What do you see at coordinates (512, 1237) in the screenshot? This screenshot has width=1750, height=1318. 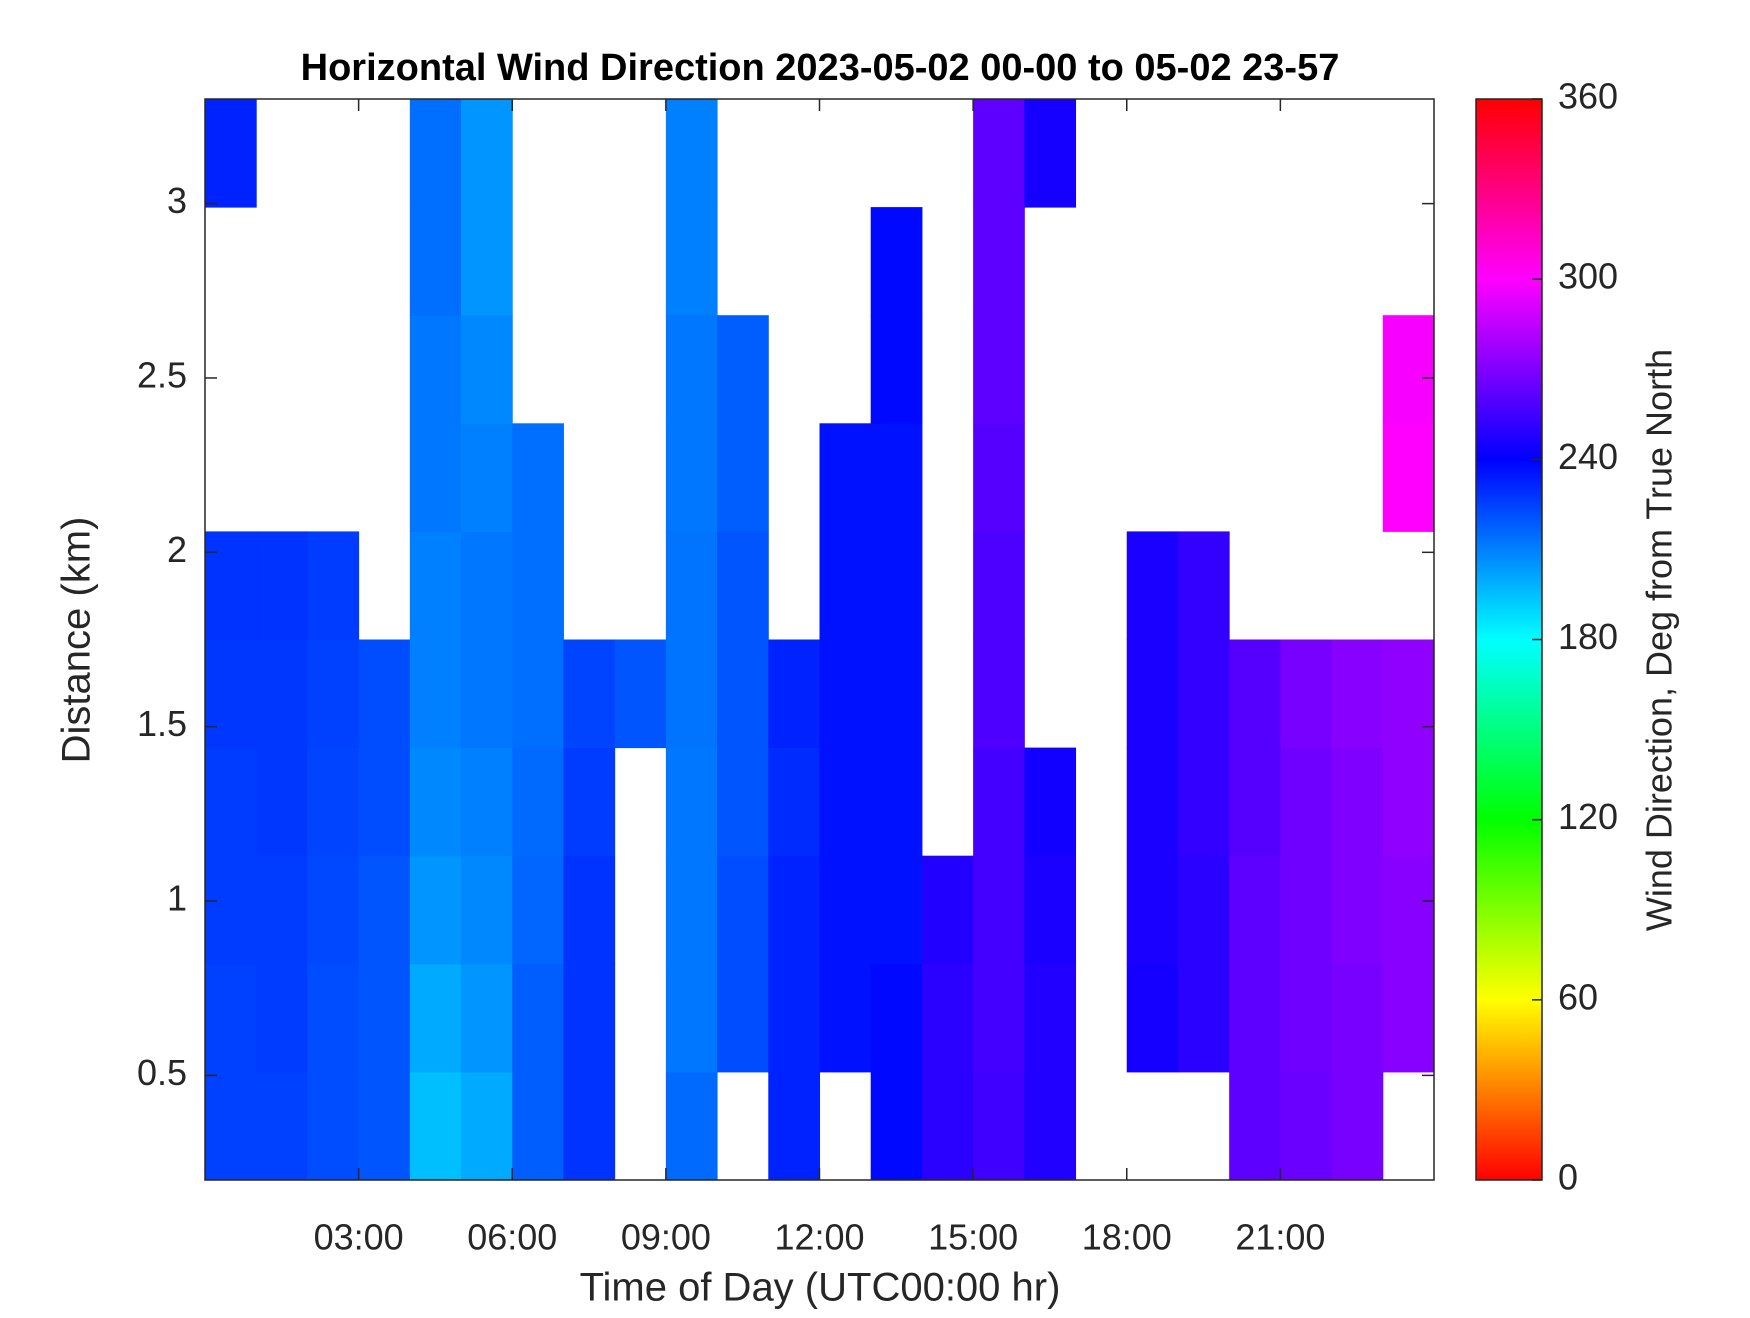 I see `x-tick-label: 06:00` at bounding box center [512, 1237].